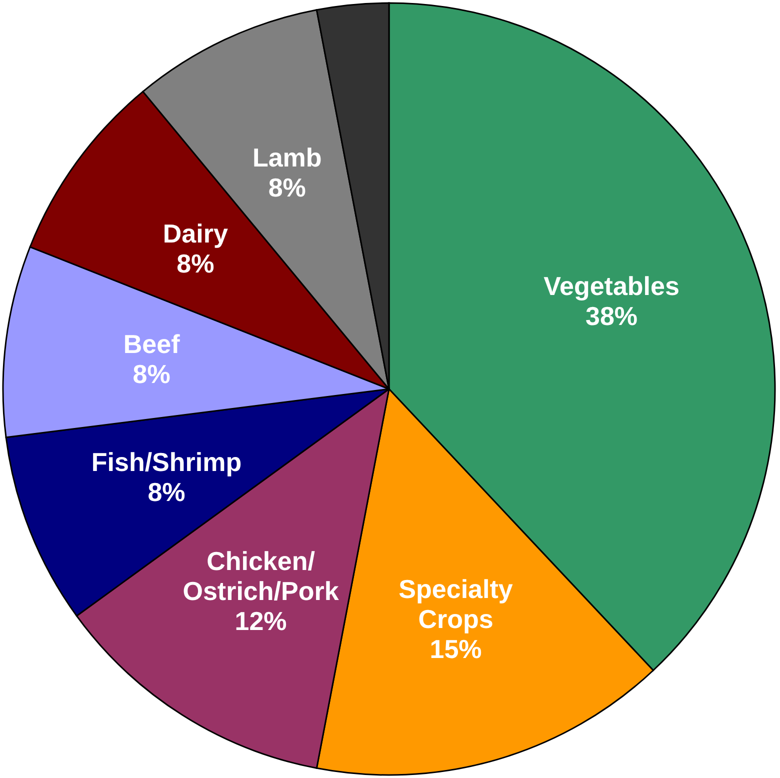  I want to click on slice-label: Beef, so click(151, 344).